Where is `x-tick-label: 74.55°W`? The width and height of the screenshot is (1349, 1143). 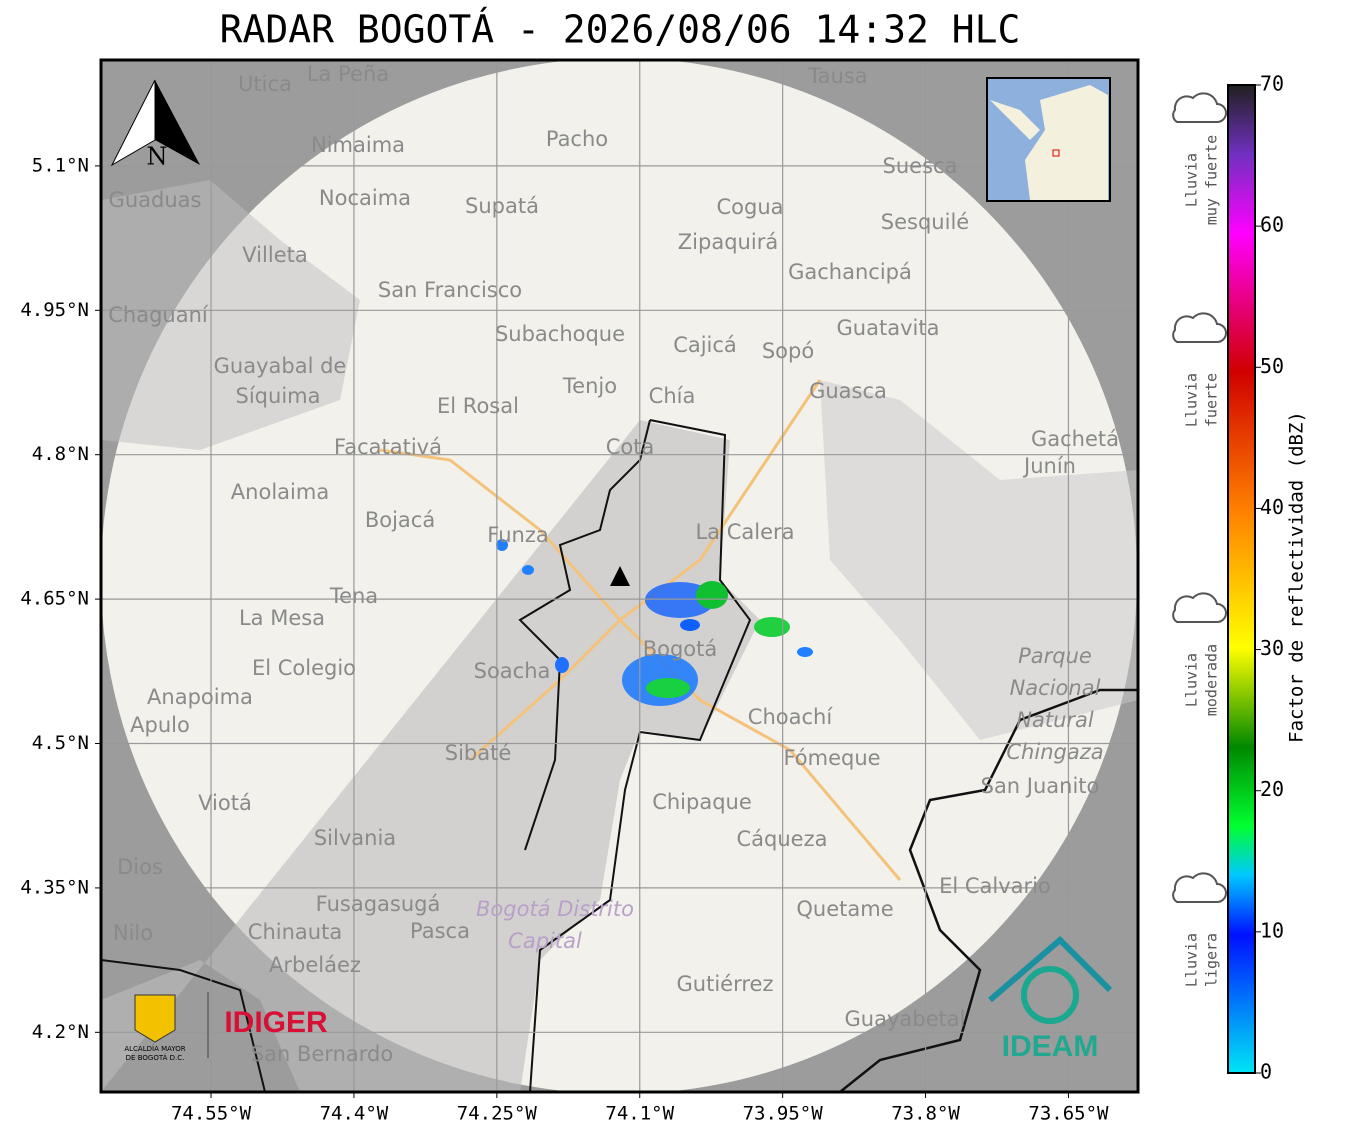
x-tick-label: 74.55°W is located at coordinates (211, 1114).